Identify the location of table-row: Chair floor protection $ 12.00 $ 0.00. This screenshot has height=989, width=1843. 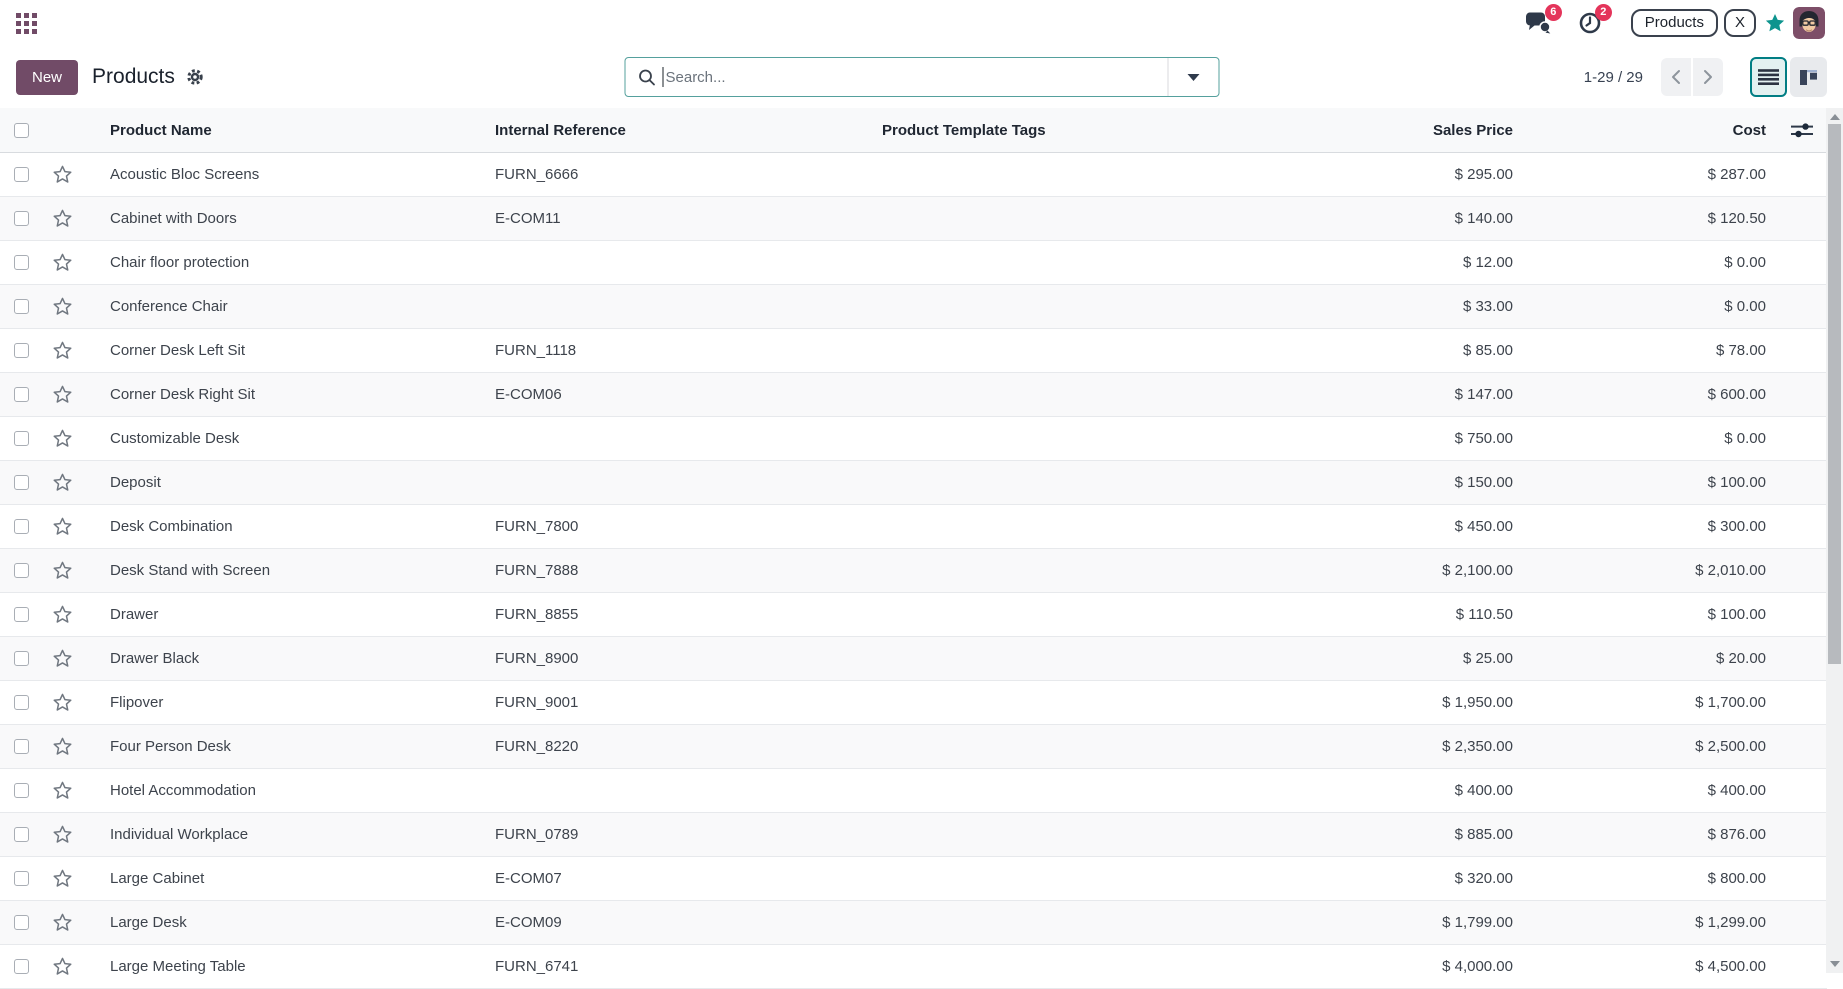
(913, 263).